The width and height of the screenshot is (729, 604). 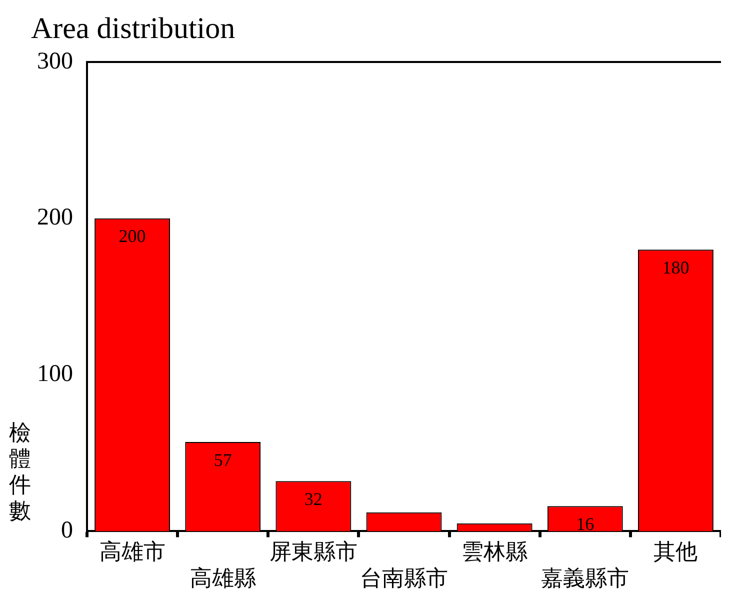 What do you see at coordinates (55, 374) in the screenshot?
I see `y-tick-label: 100` at bounding box center [55, 374].